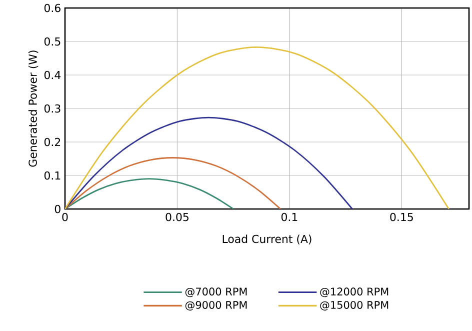 The height and width of the screenshot is (331, 472). I want to click on y-tick-label: 0, so click(57, 209).